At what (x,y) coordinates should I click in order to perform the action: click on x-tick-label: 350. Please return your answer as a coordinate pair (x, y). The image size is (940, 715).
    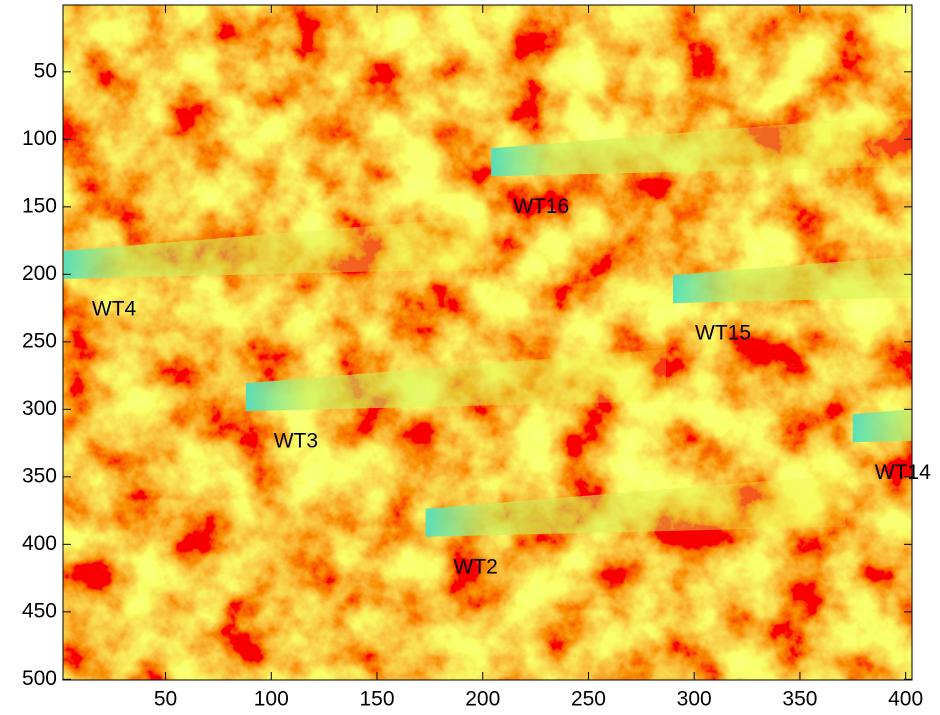
    Looking at the image, I should click on (799, 699).